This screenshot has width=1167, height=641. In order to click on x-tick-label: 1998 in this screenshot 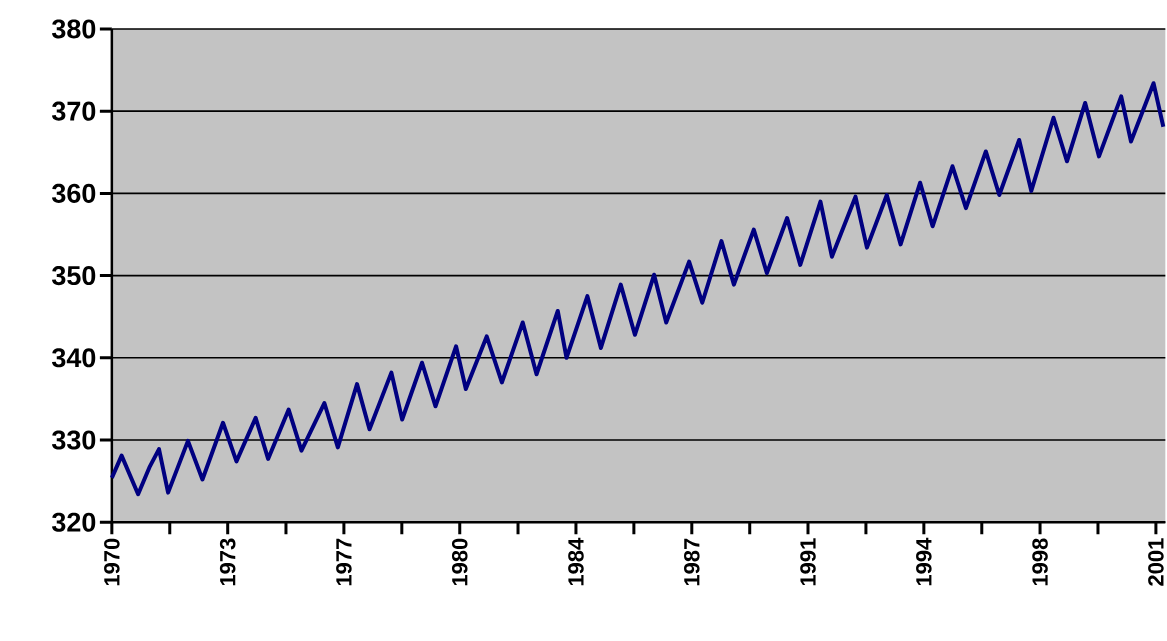, I will do `click(1040, 562)`.